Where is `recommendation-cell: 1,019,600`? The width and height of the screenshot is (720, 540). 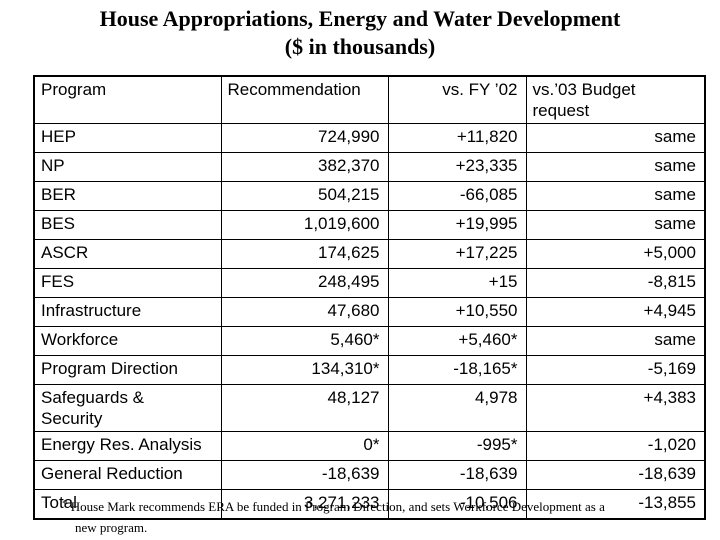 recommendation-cell: 1,019,600 is located at coordinates (304, 225).